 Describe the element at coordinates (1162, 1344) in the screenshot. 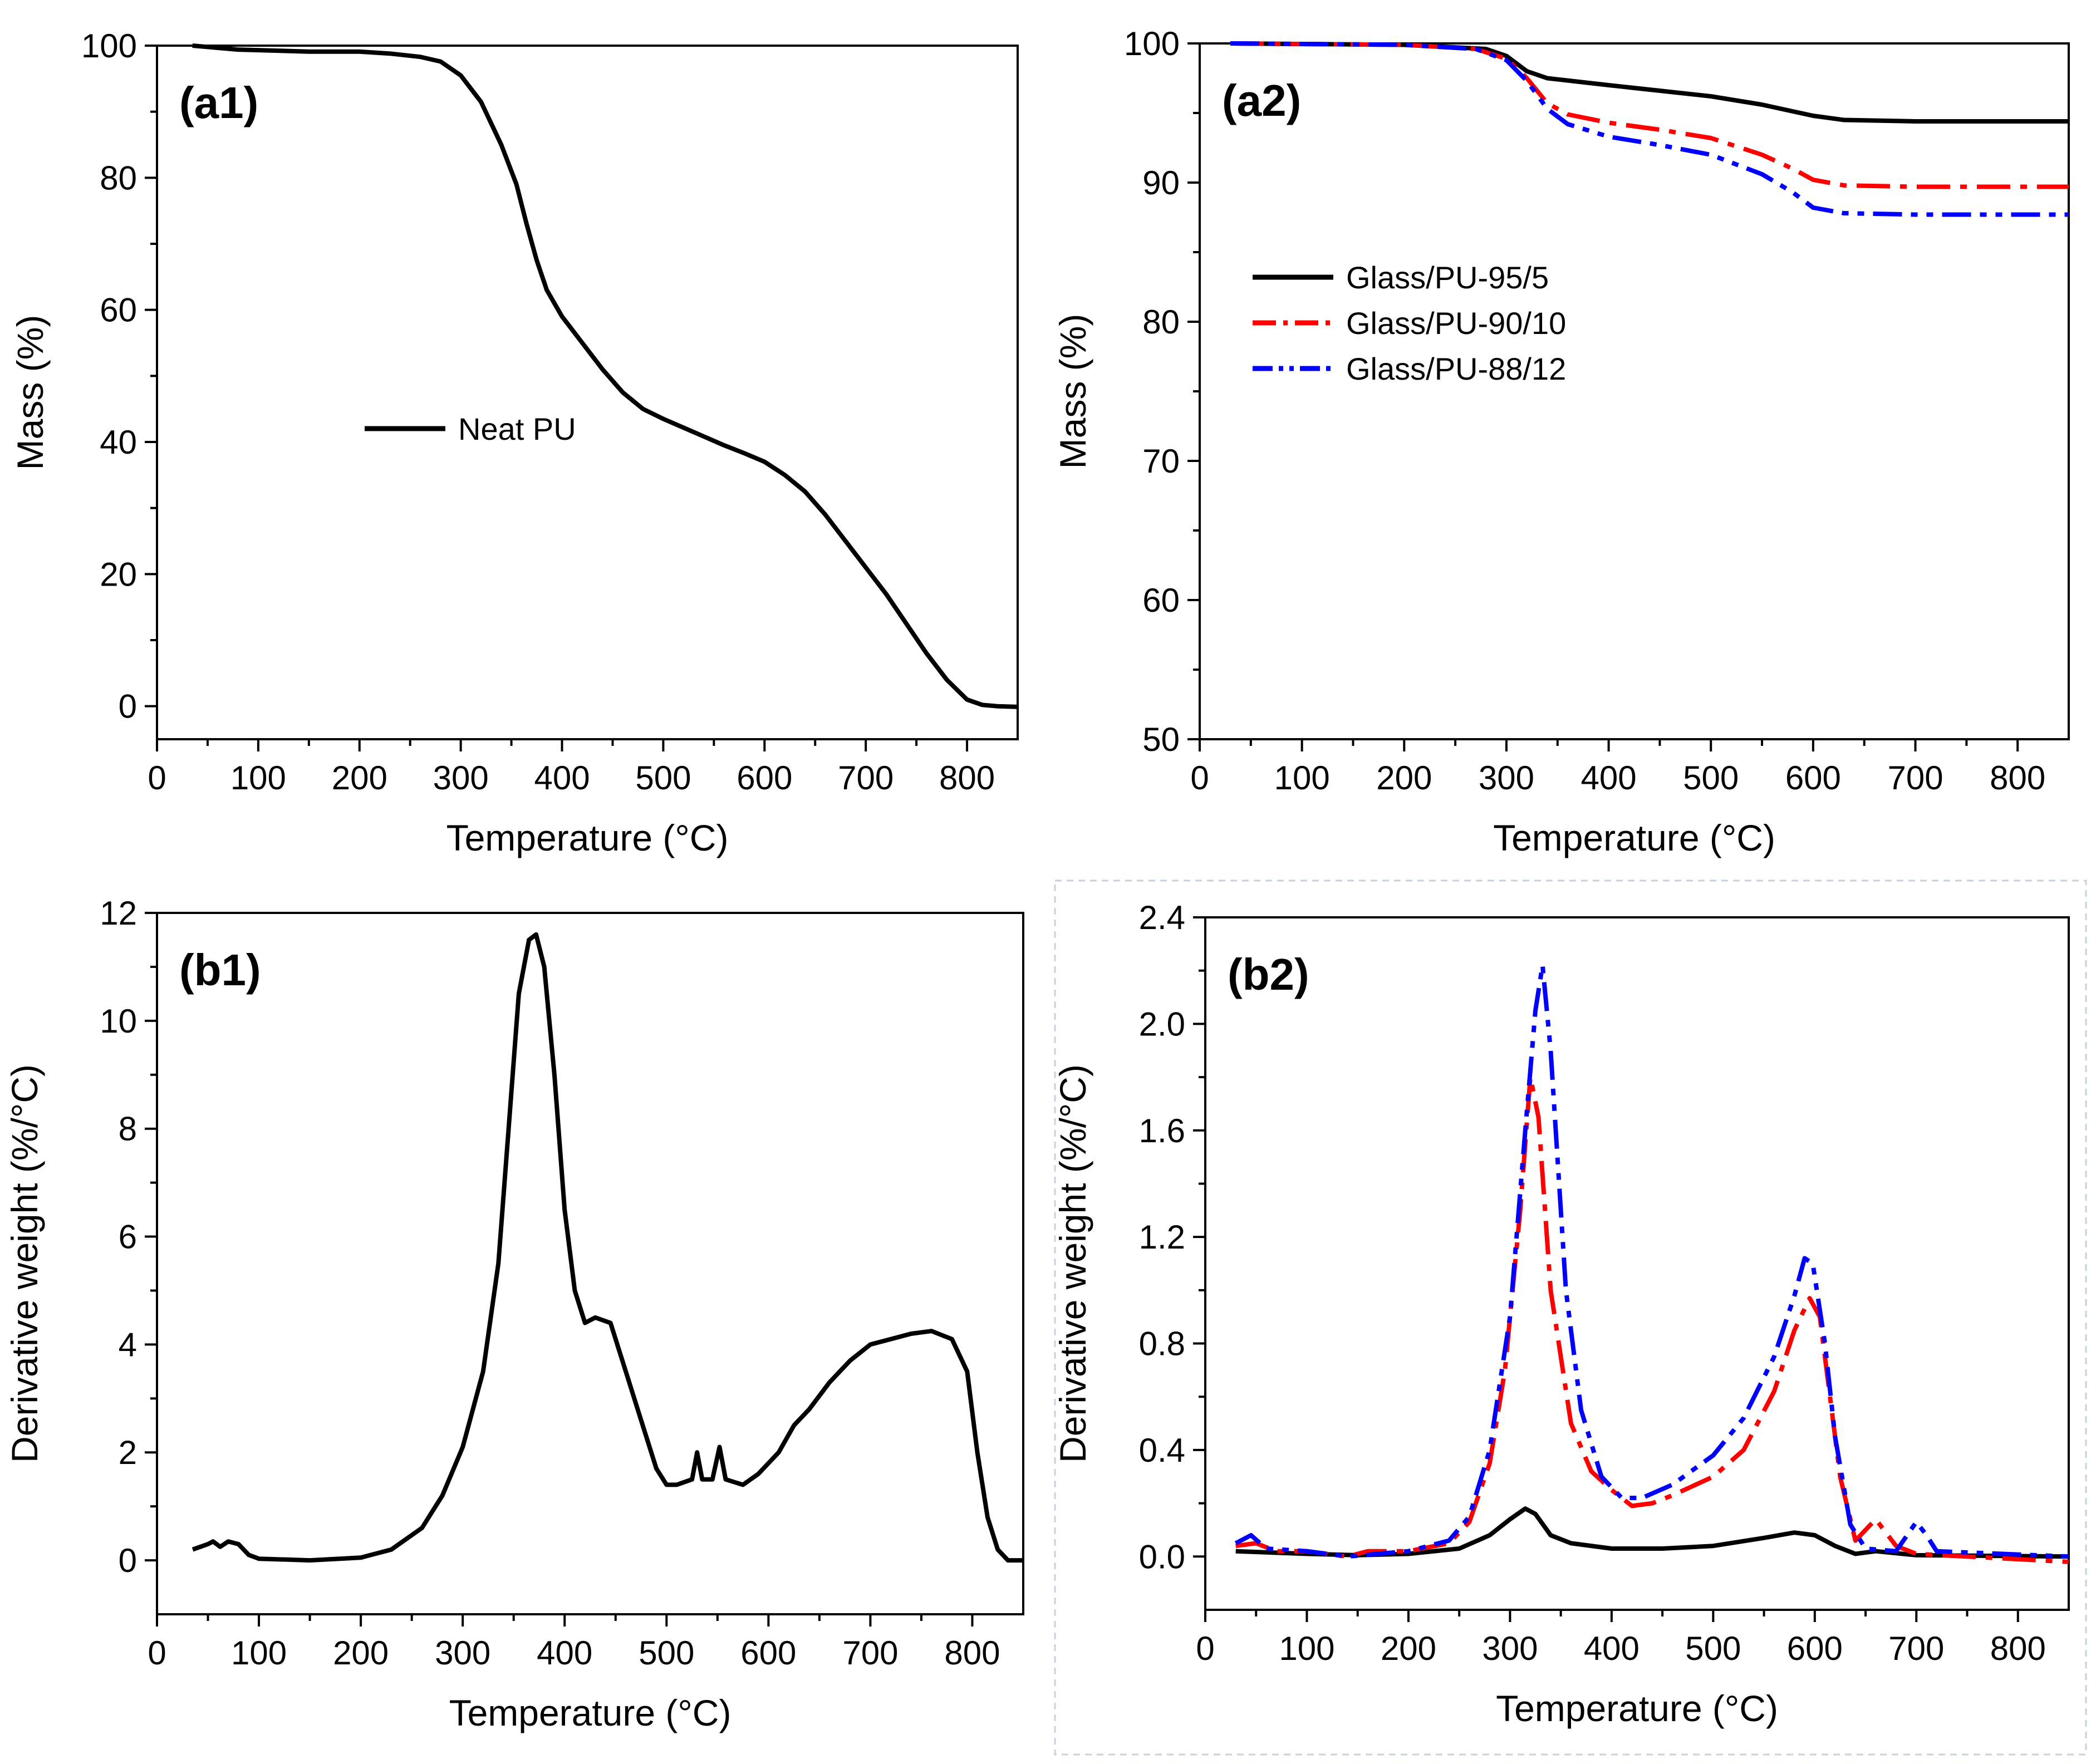

I see `b2-y-tick-label: 0.8` at that location.